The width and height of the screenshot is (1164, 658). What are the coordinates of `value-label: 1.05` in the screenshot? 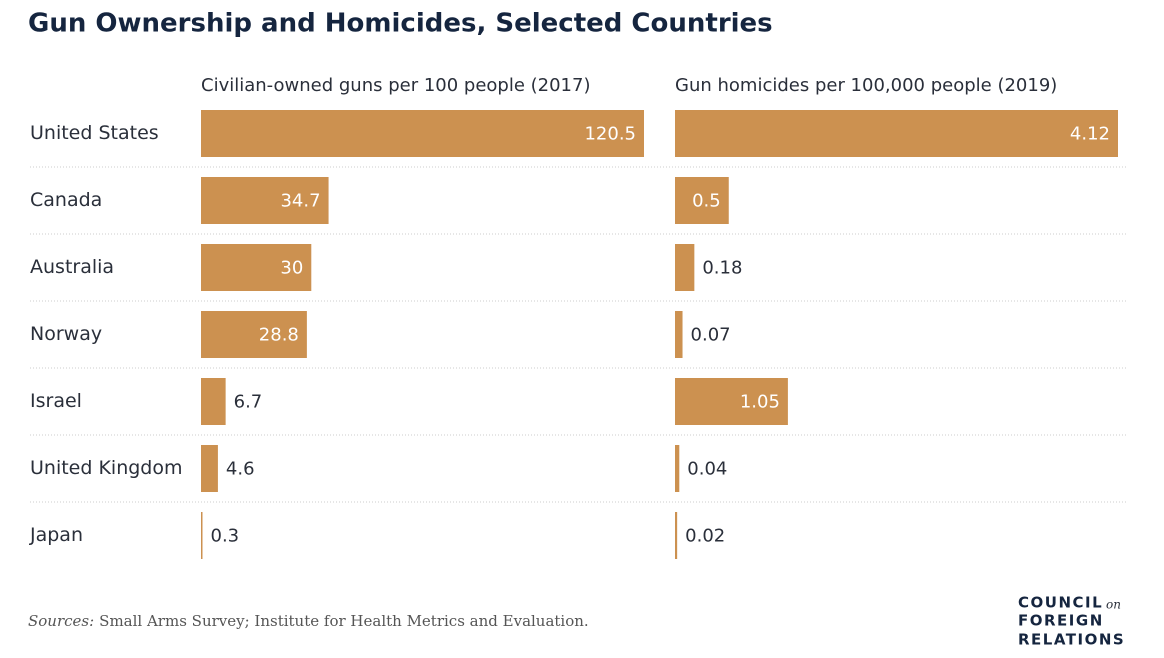 It's located at (760, 402).